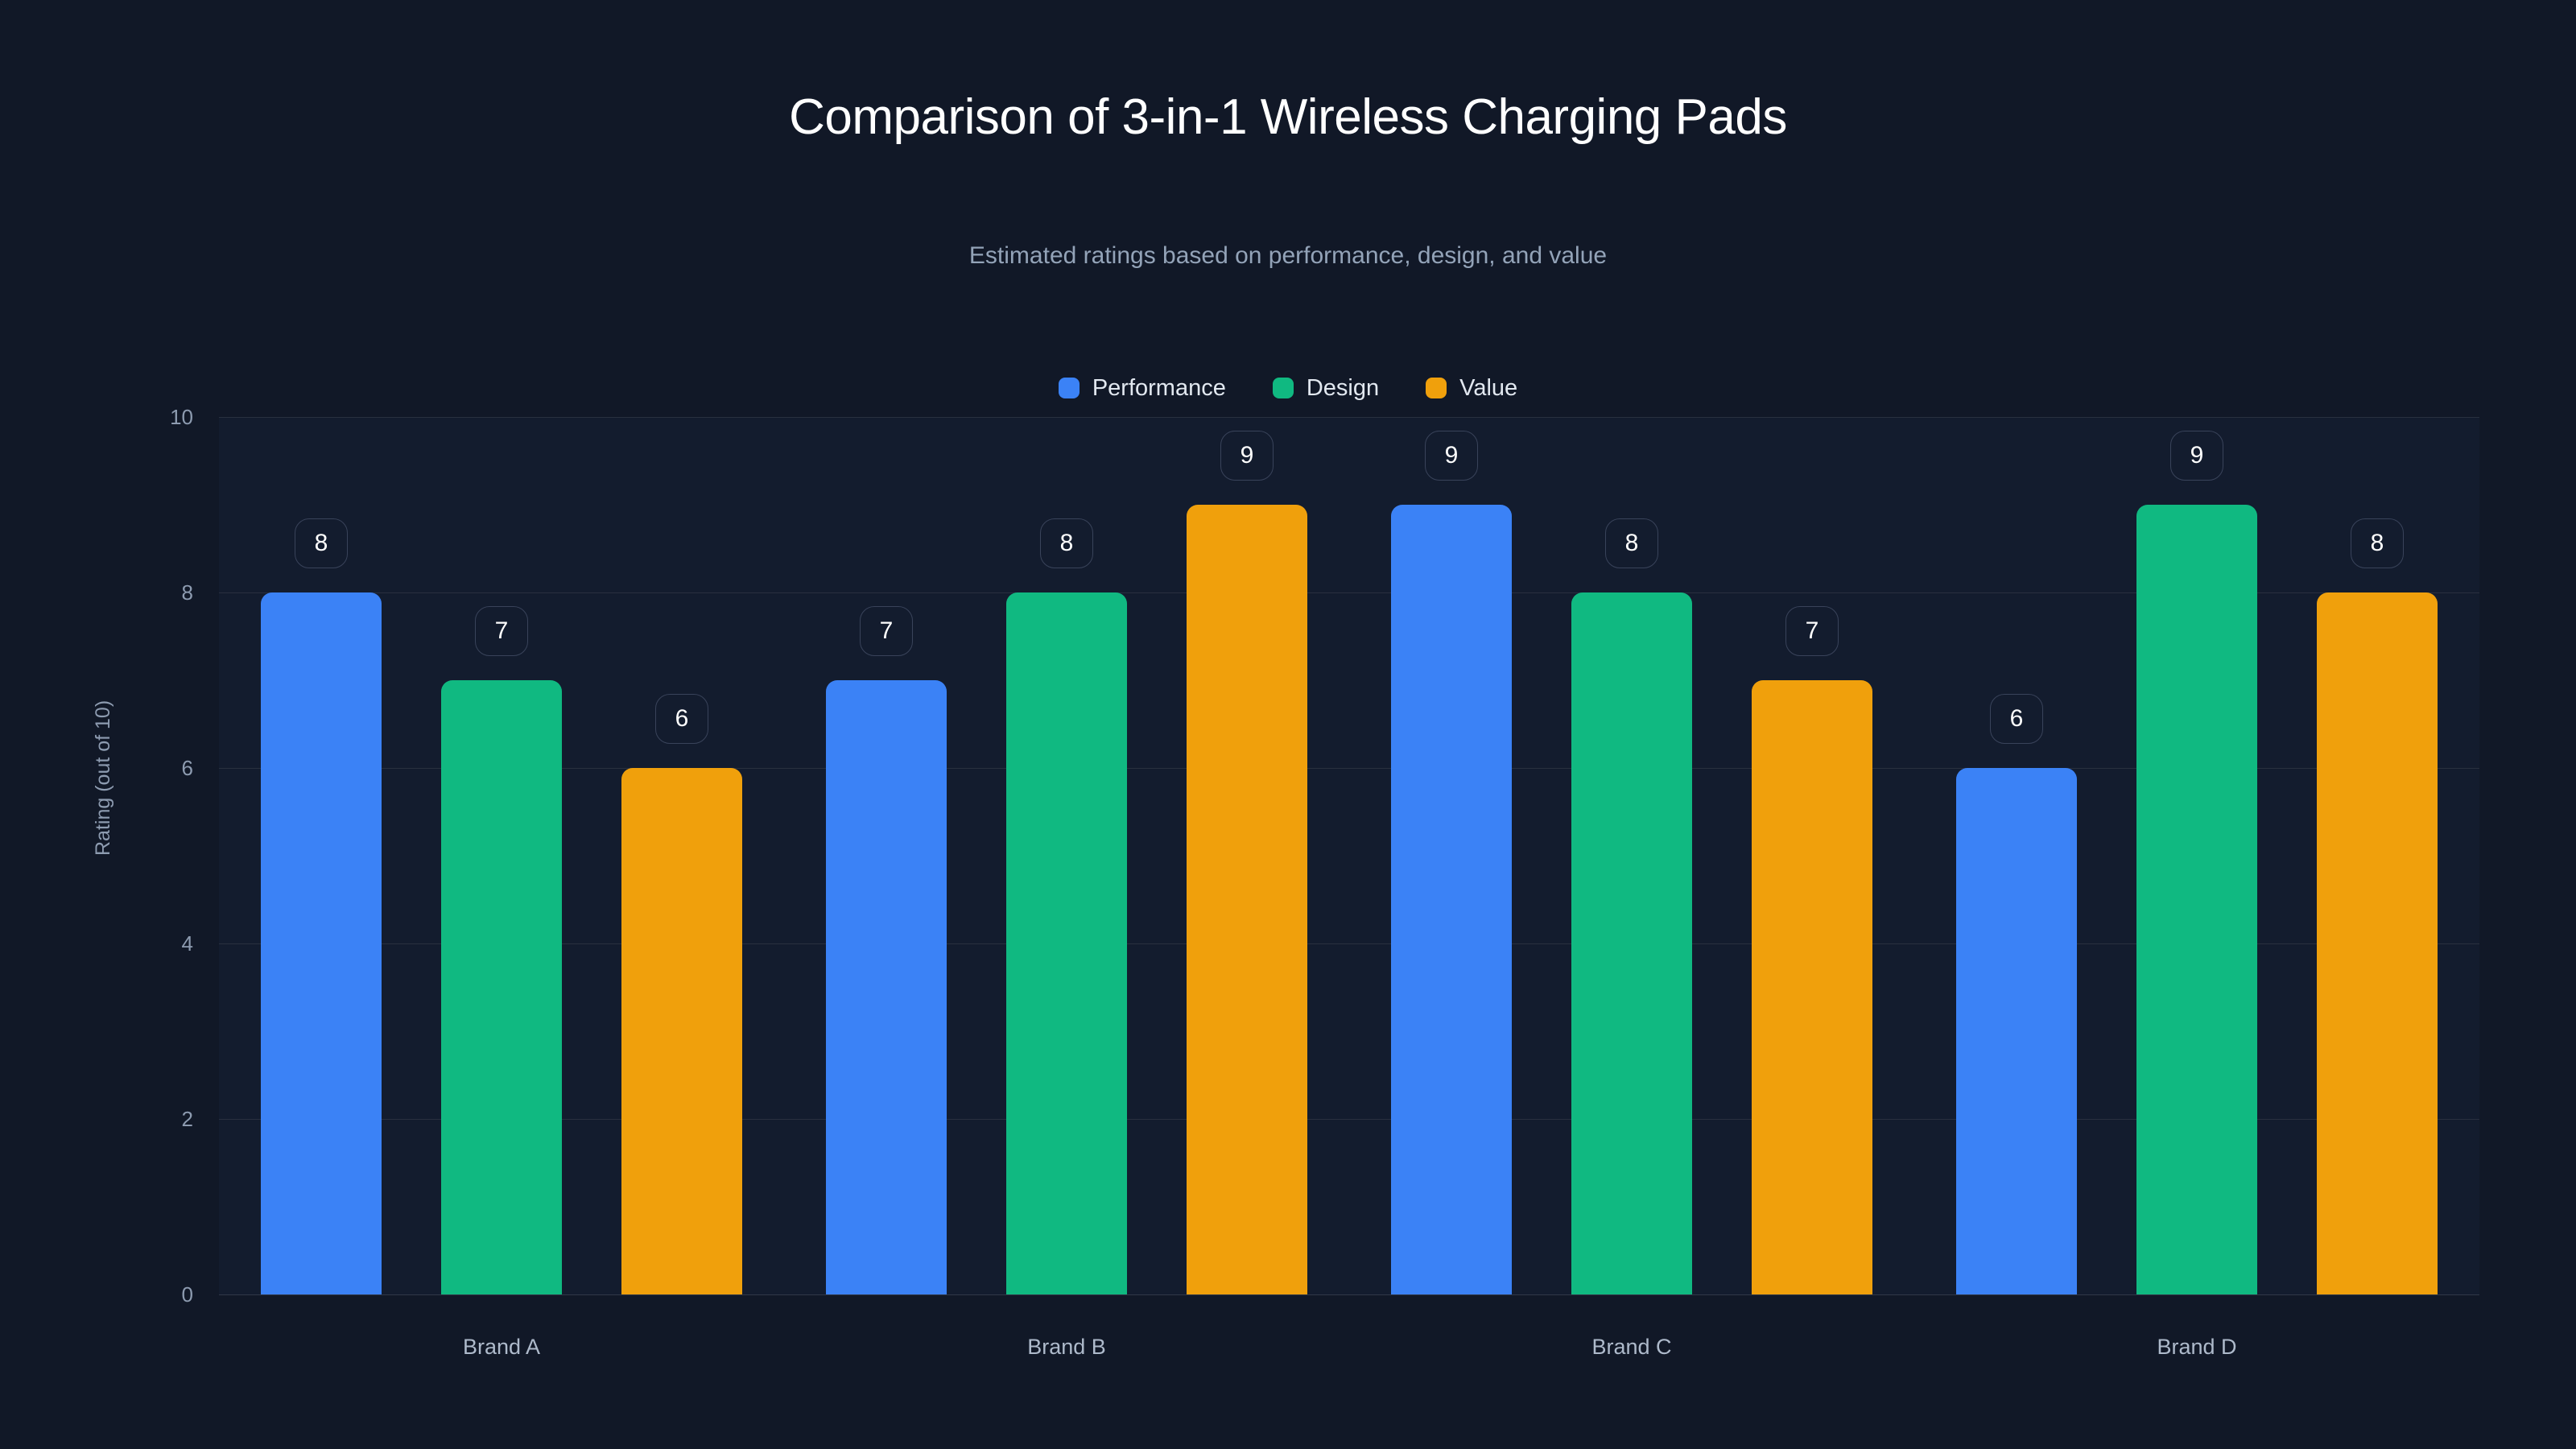 The width and height of the screenshot is (2576, 1449). I want to click on y-tick-label: 0, so click(187, 1294).